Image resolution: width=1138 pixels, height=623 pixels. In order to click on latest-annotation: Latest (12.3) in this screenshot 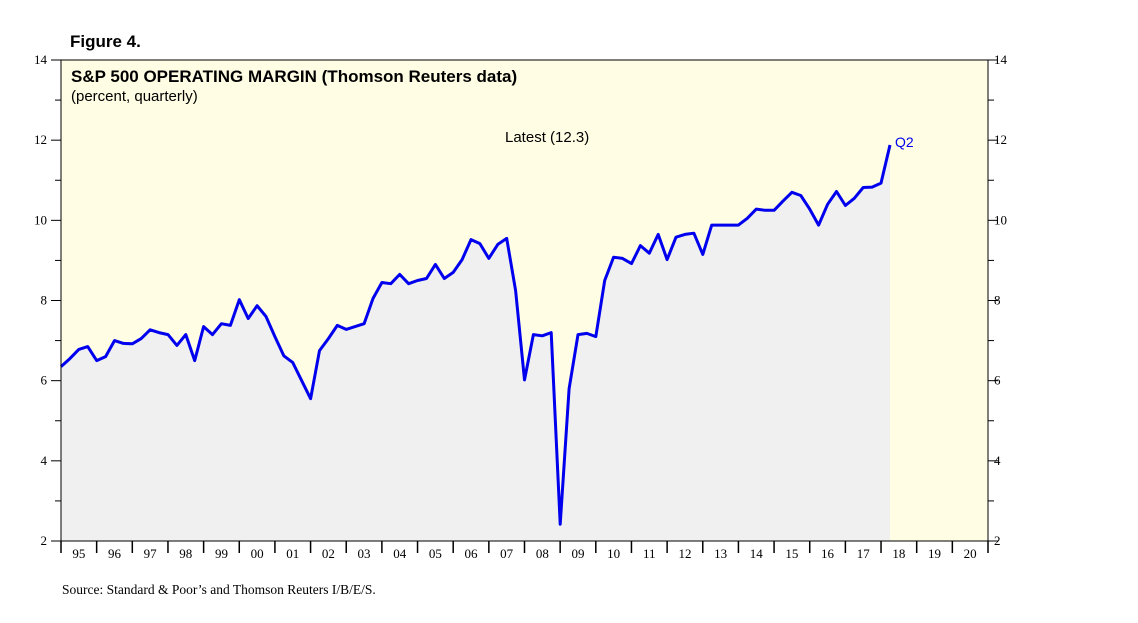, I will do `click(547, 137)`.